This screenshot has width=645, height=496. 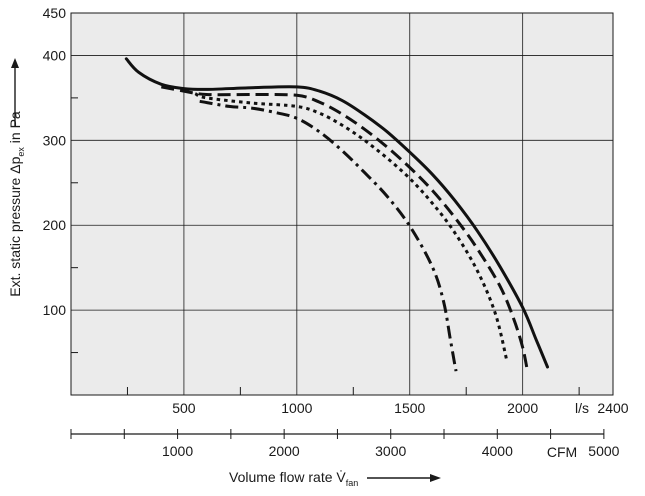 I want to click on x-tick-label-4: 2400, so click(x=612, y=408).